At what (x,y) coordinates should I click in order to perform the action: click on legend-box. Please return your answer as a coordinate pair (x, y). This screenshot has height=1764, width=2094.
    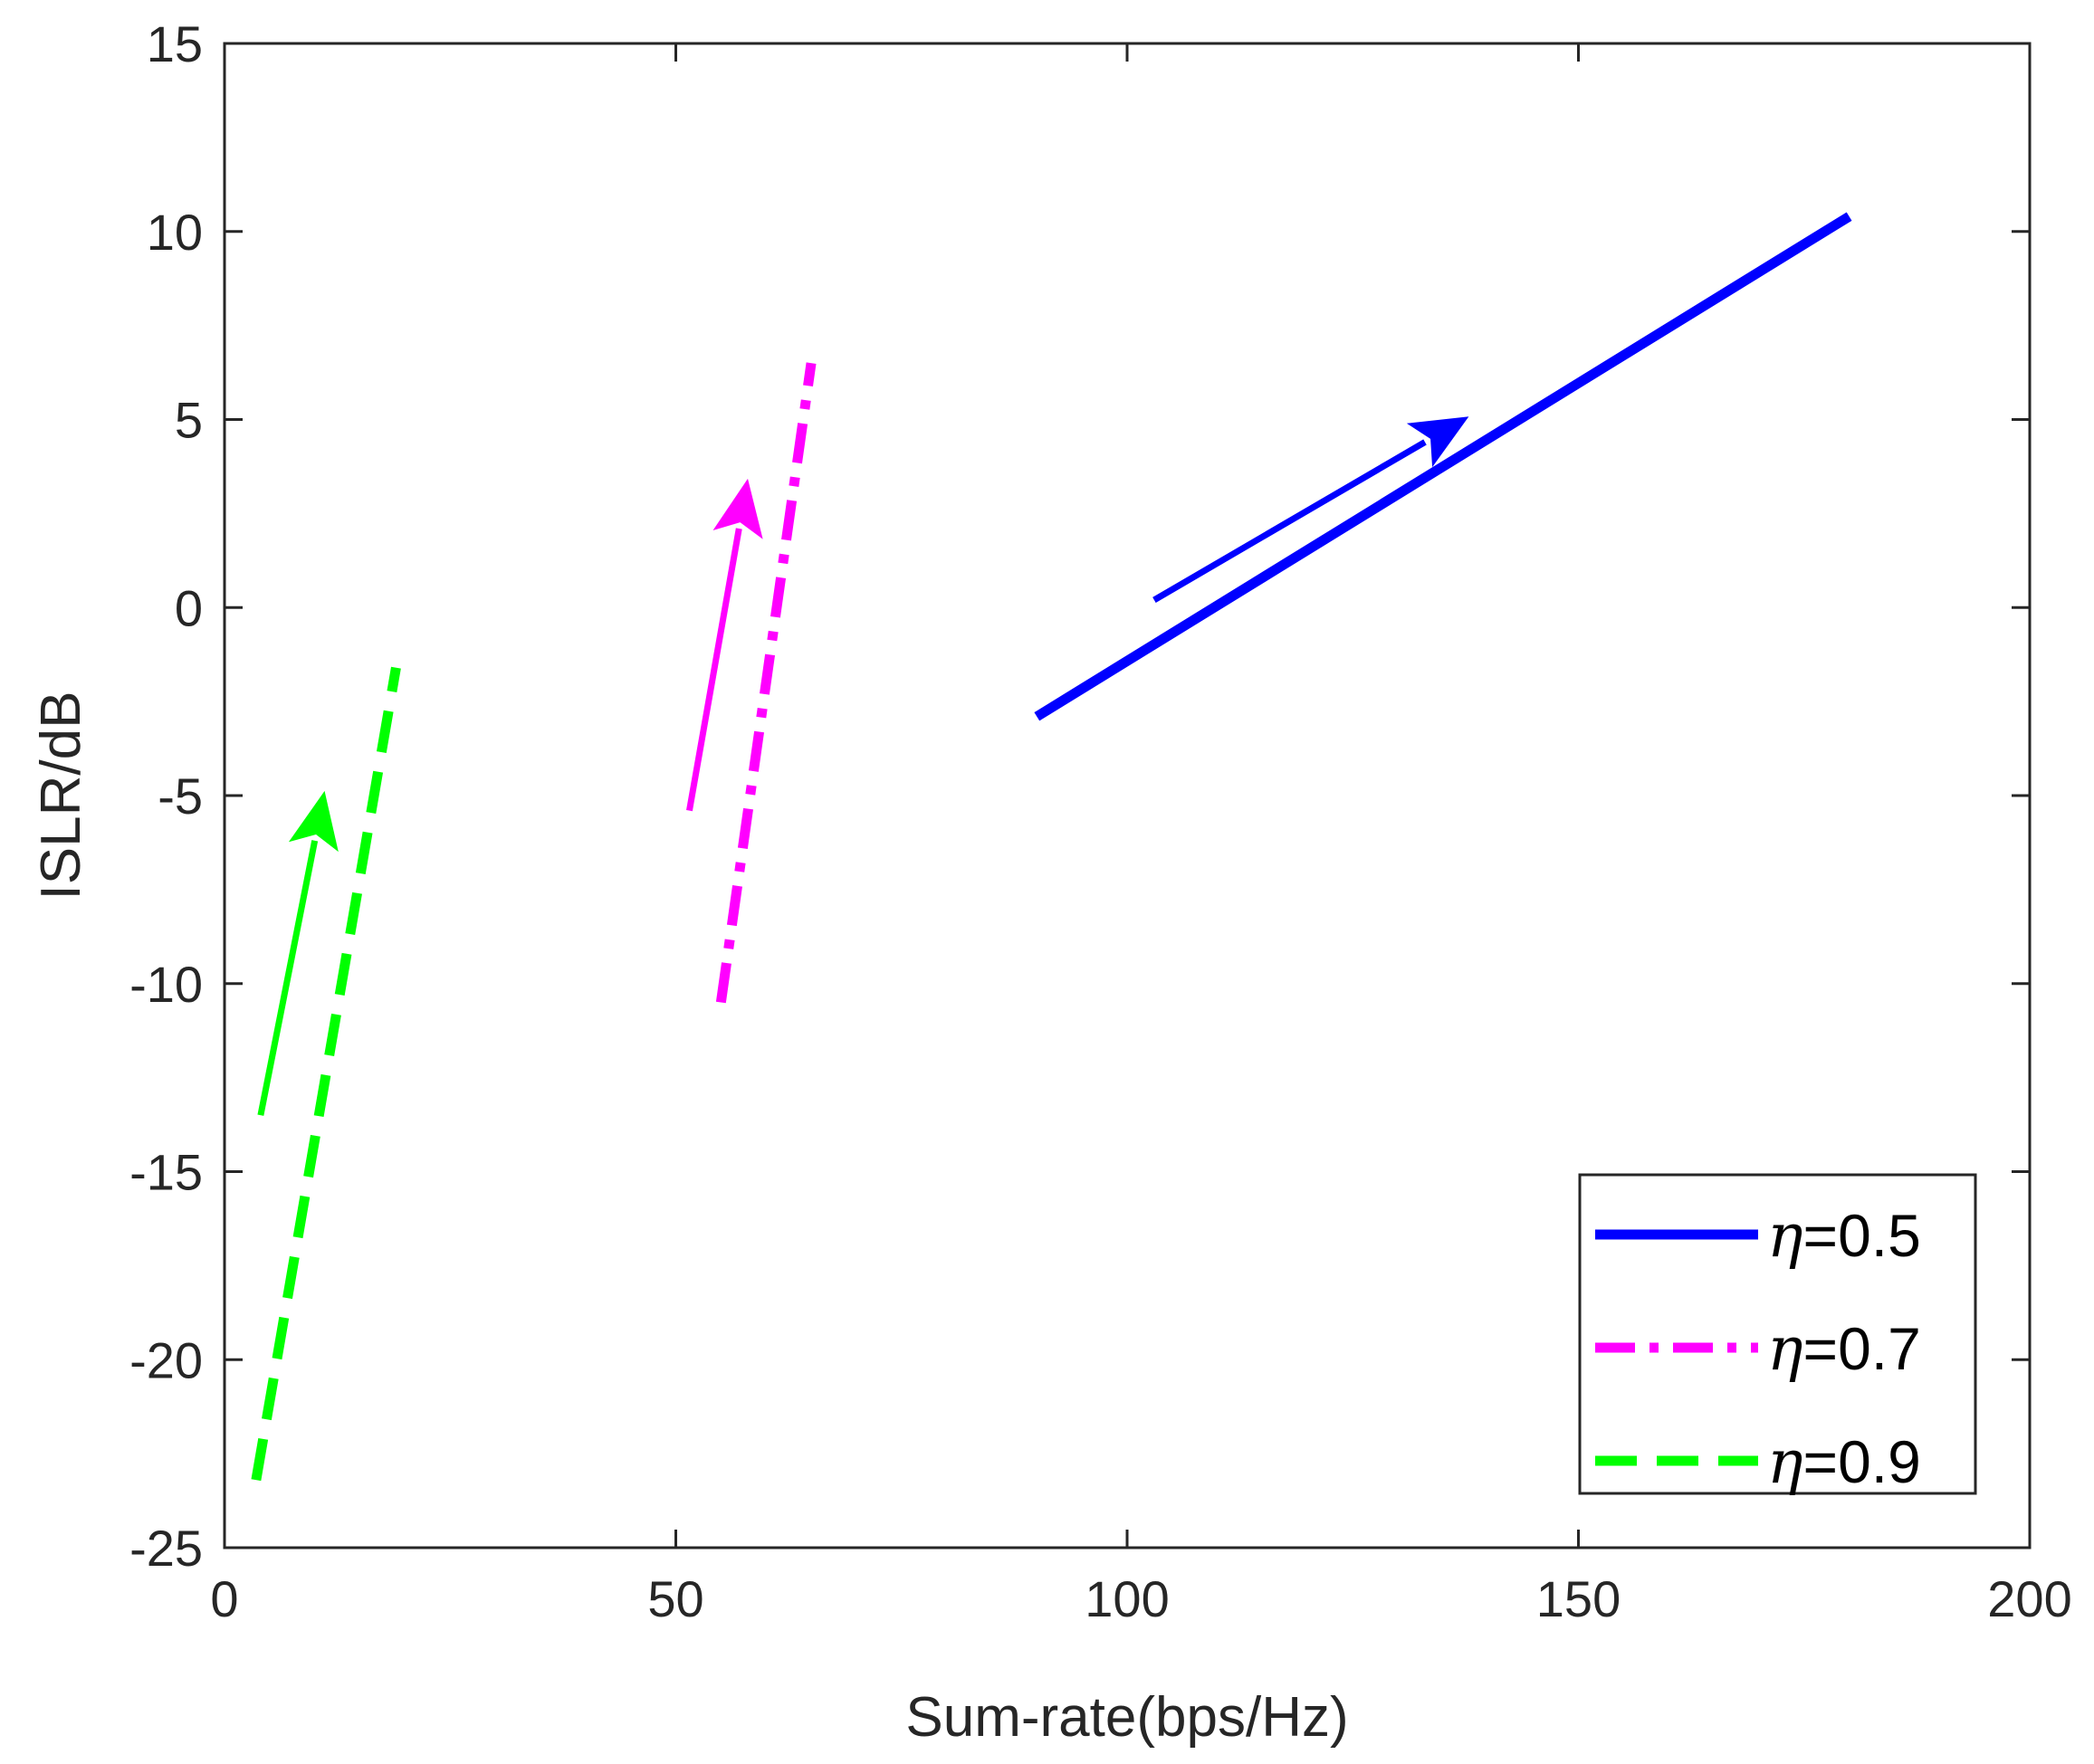
    Looking at the image, I should click on (1777, 1334).